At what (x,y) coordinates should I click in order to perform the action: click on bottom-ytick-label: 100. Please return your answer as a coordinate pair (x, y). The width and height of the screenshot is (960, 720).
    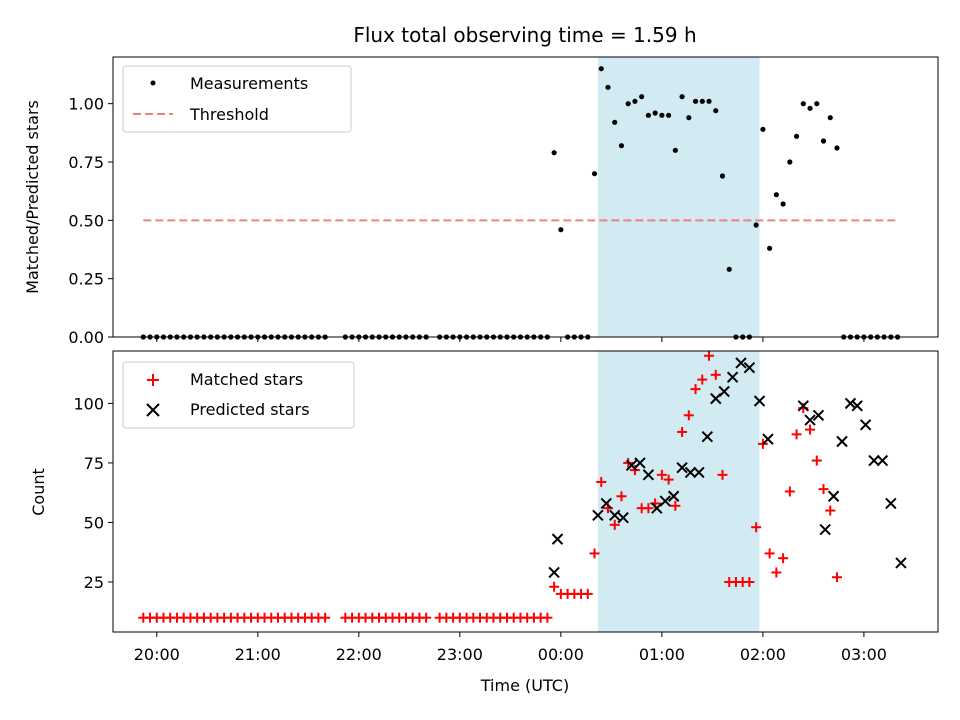
    Looking at the image, I should click on (88, 403).